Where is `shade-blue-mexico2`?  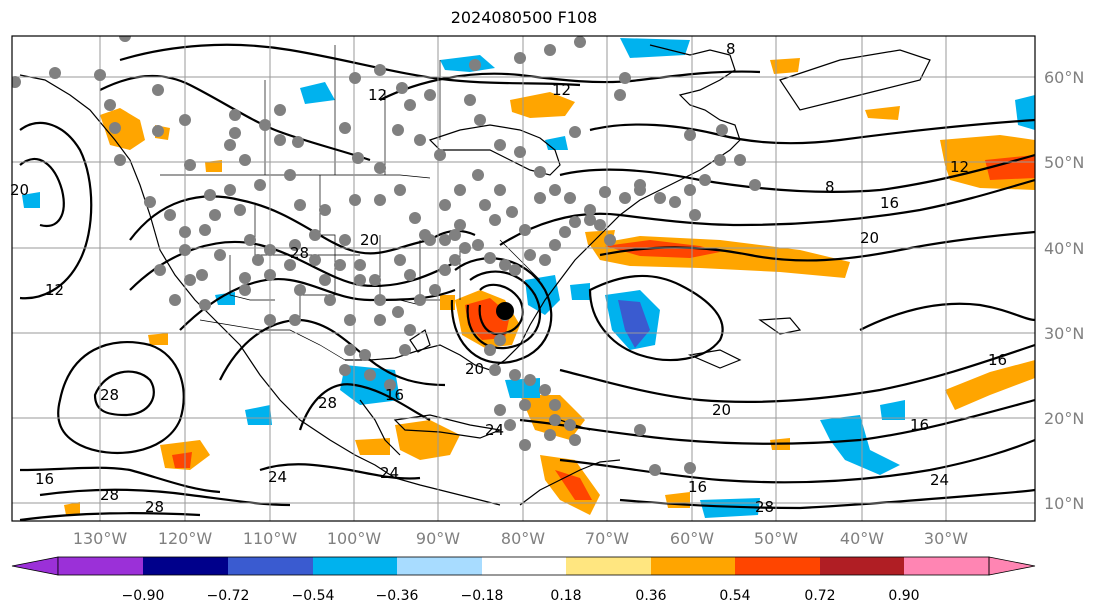
shade-blue-mexico2 is located at coordinates (258, 415).